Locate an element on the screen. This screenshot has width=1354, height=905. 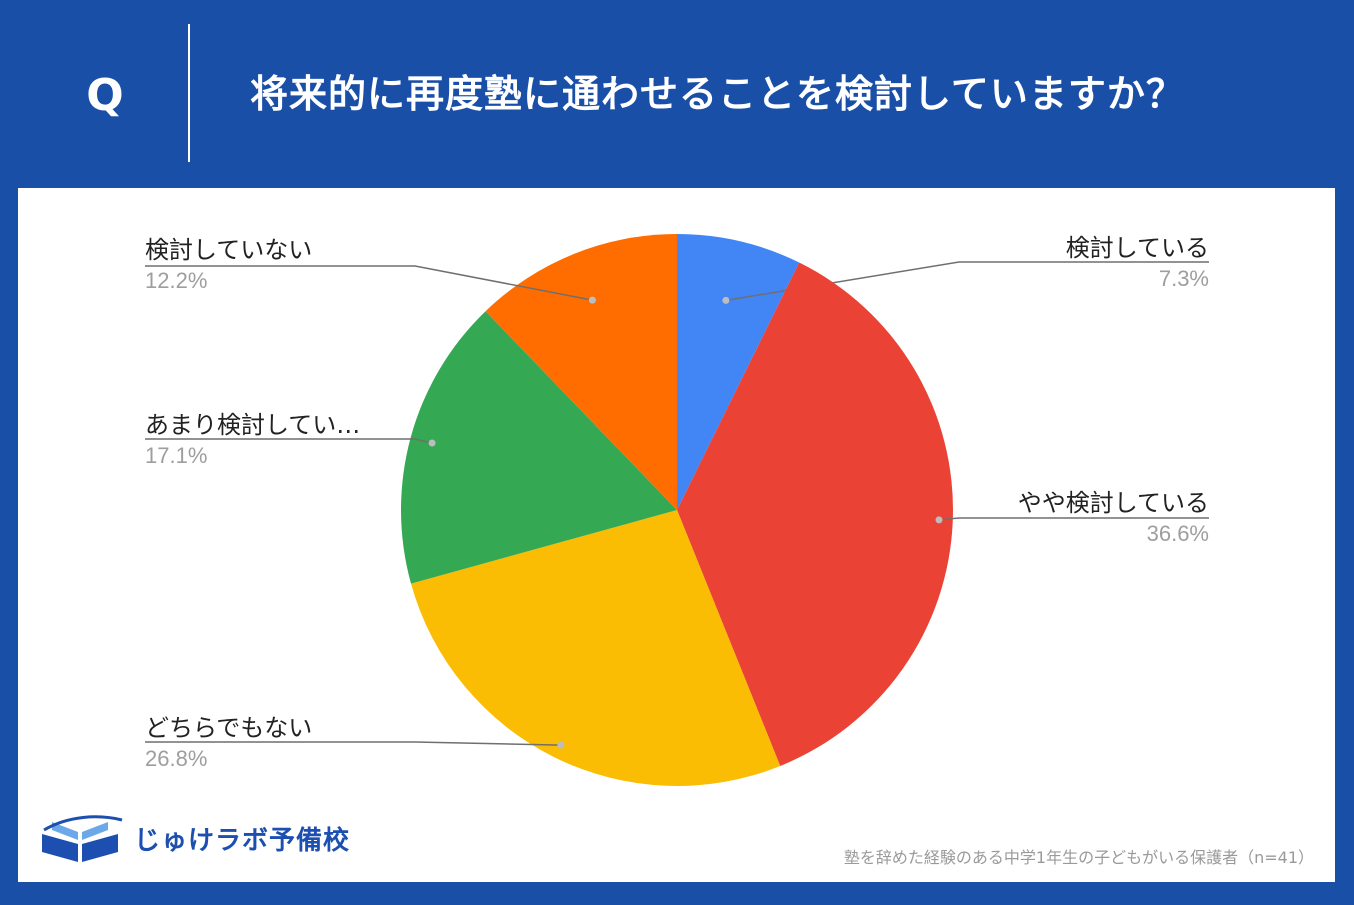
leader-line-neutral is located at coordinates (353, 743).